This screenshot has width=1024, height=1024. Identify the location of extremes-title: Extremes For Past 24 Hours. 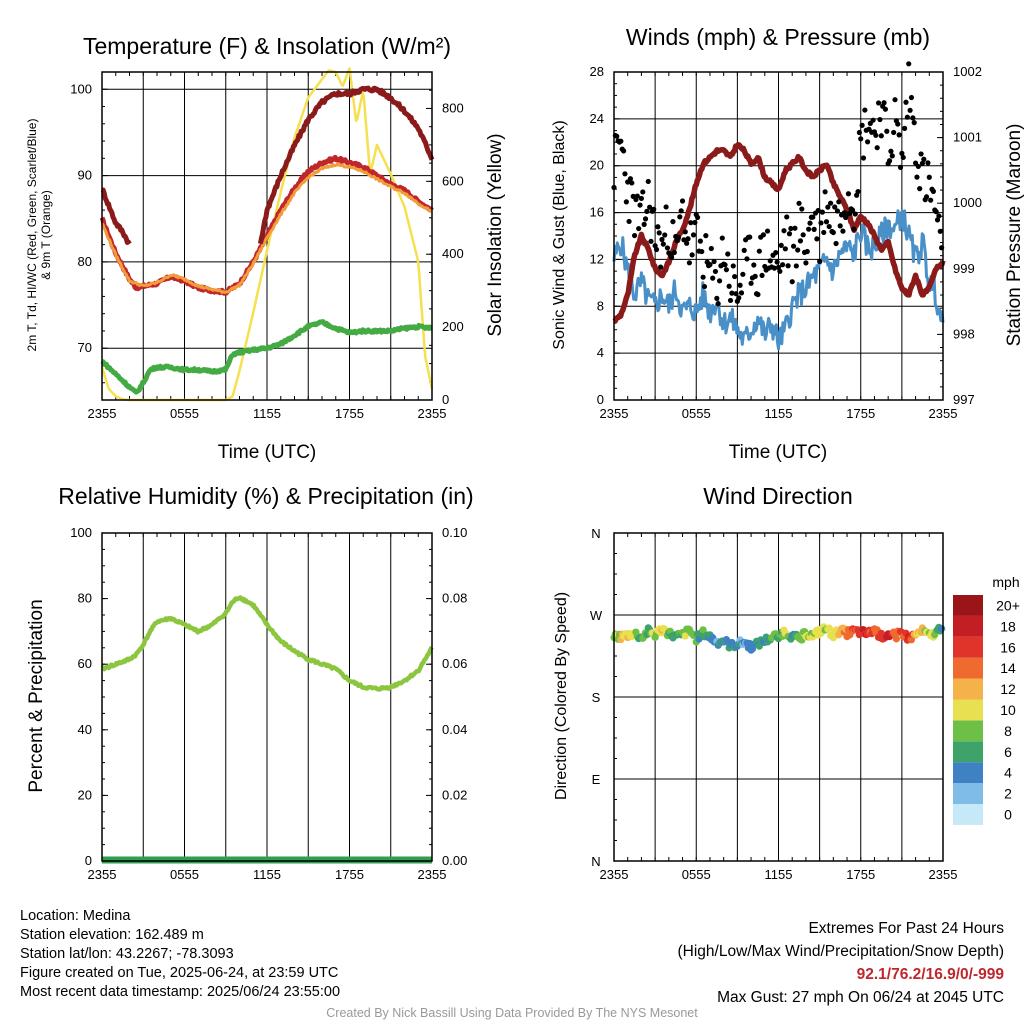
(906, 928).